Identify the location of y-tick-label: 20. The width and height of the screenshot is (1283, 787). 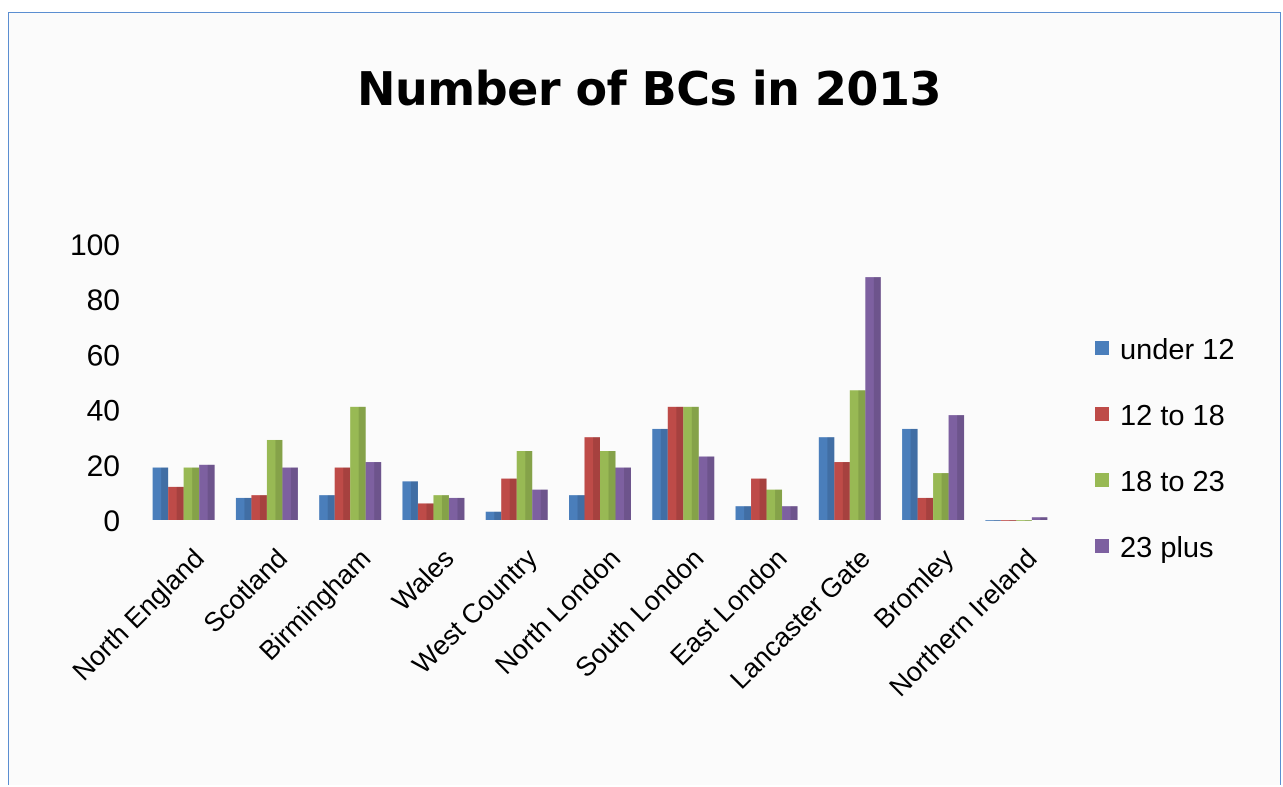
(103, 466).